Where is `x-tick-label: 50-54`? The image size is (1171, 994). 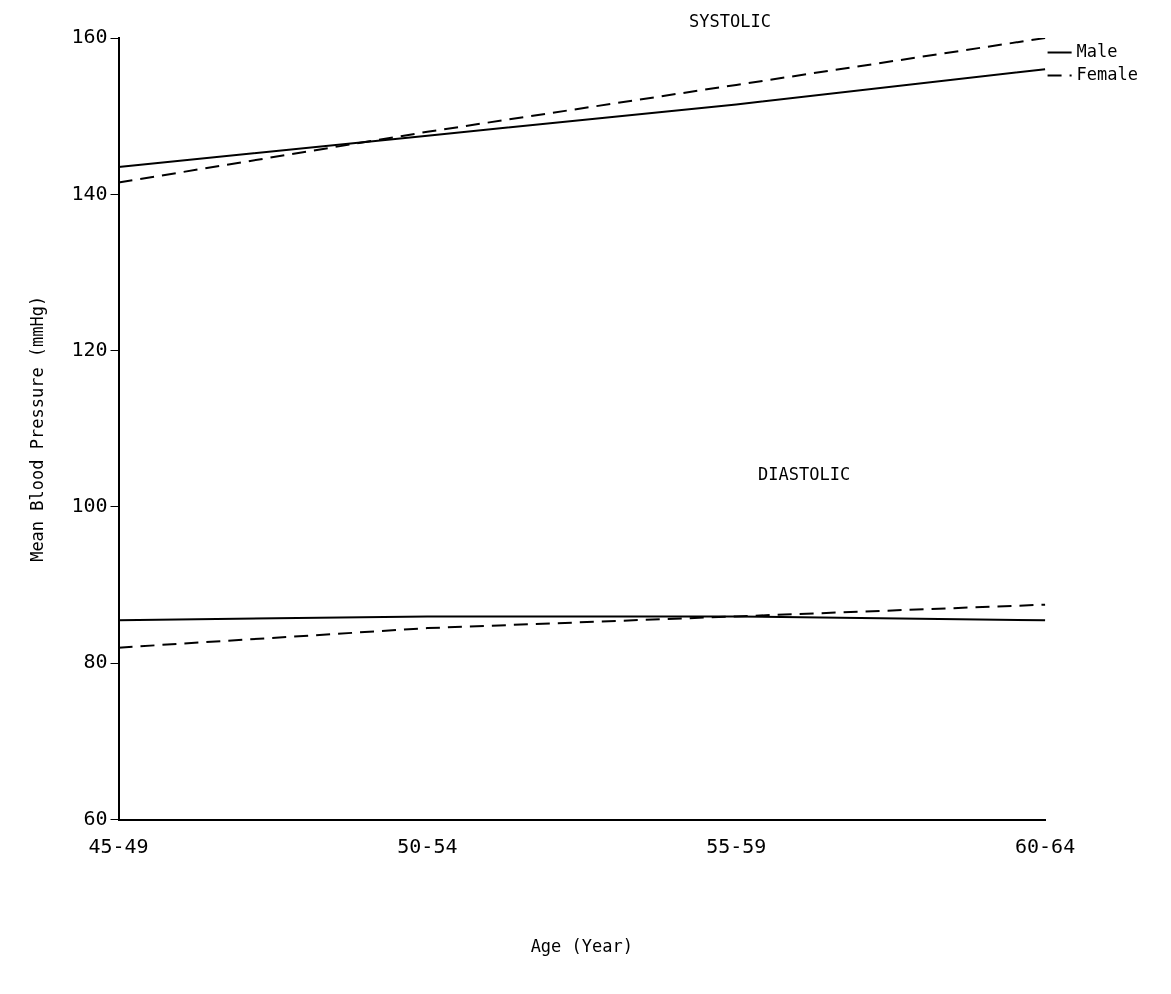 x-tick-label: 50-54 is located at coordinates (427, 845).